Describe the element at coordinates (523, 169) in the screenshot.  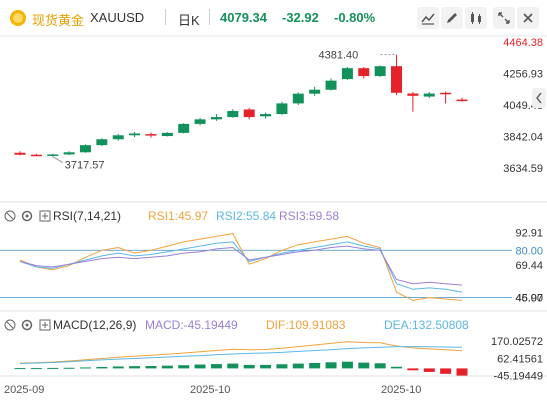
I see `price-axis-label: 3634.59` at that location.